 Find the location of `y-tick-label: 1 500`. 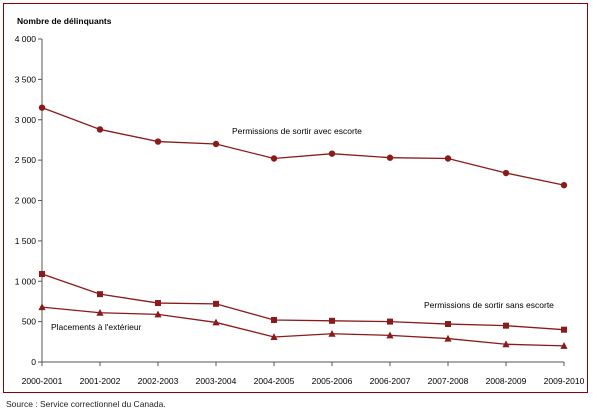

y-tick-label: 1 500 is located at coordinates (26, 241).